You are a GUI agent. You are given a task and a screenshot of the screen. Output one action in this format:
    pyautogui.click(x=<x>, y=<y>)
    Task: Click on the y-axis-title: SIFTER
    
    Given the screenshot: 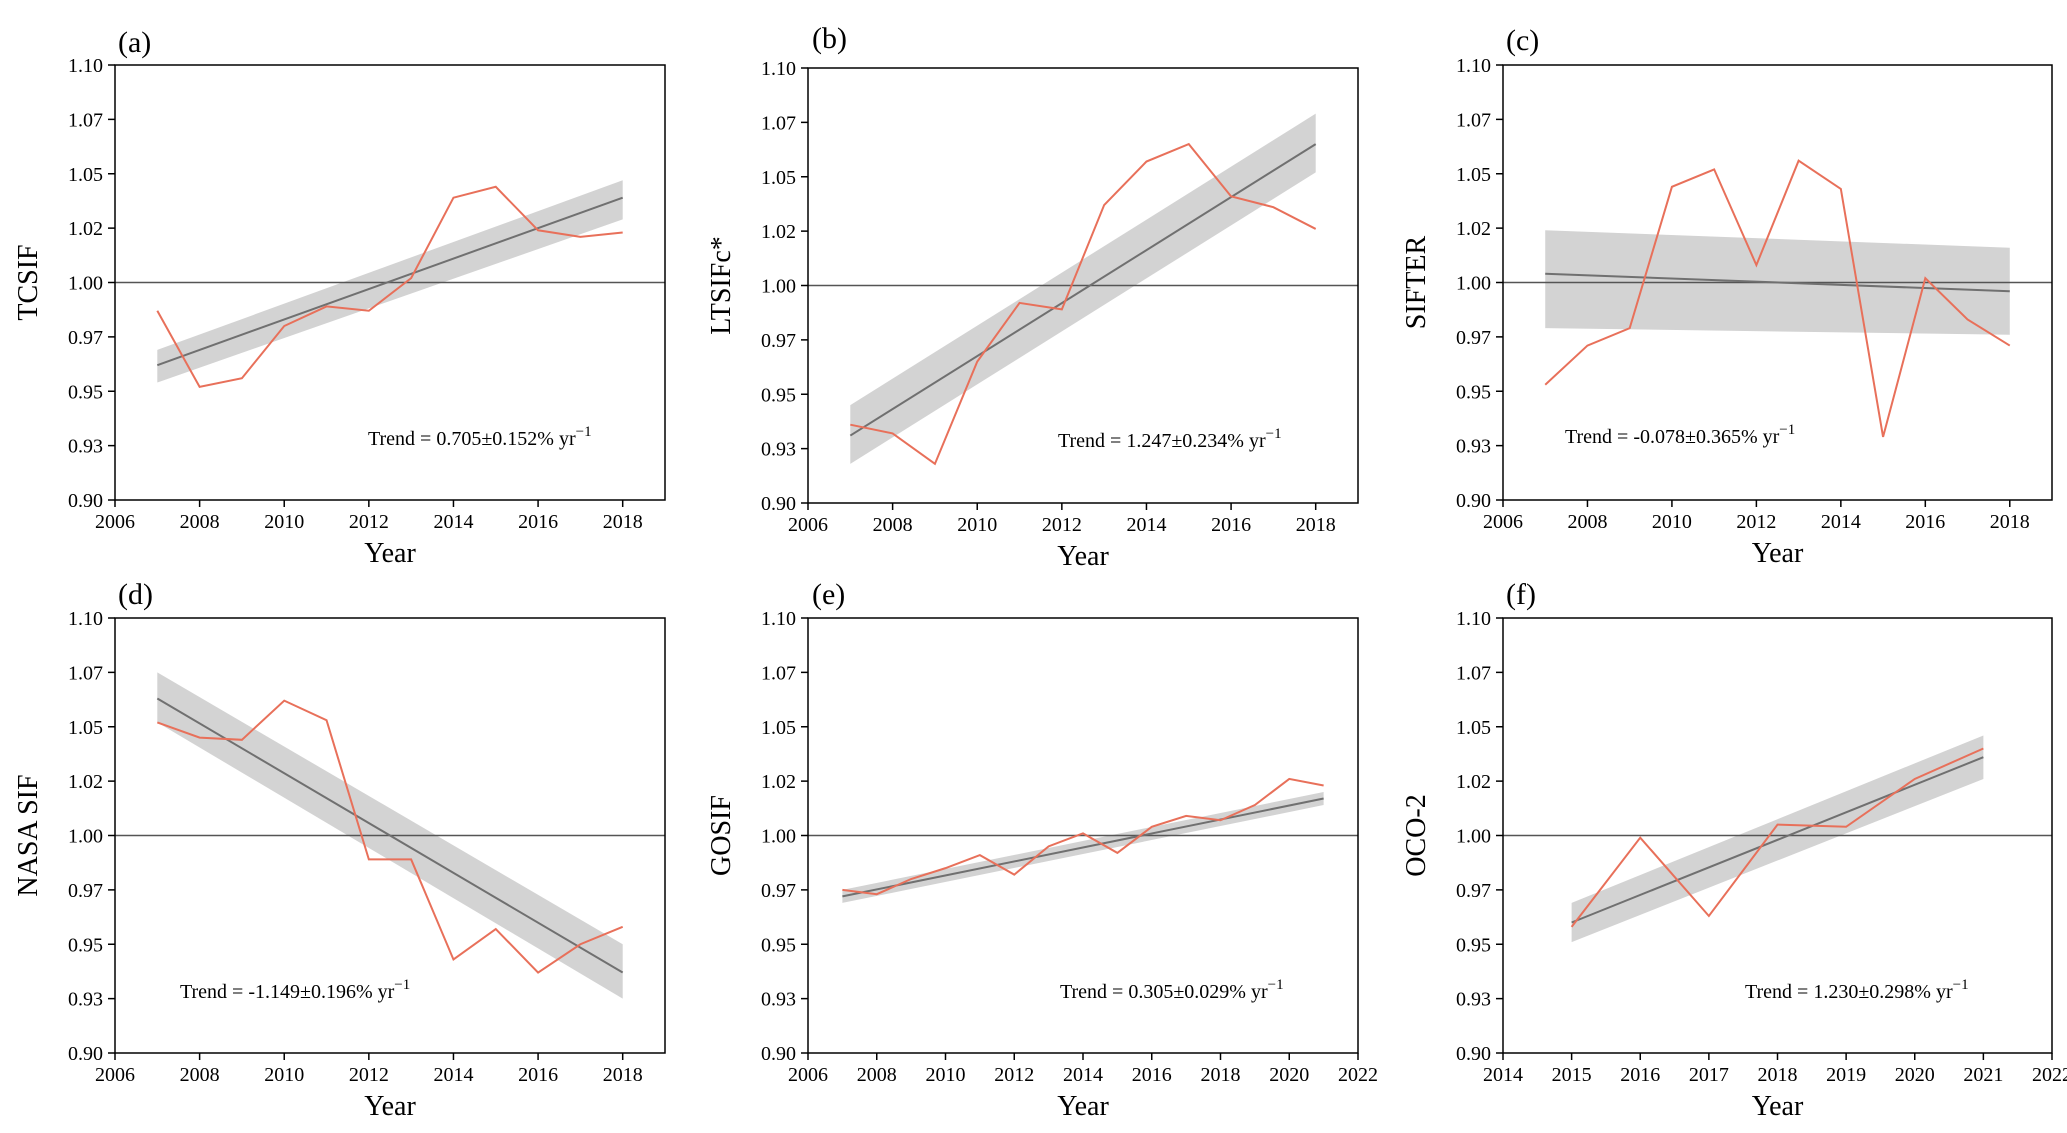 What is the action you would take?
    pyautogui.click(x=1416, y=283)
    